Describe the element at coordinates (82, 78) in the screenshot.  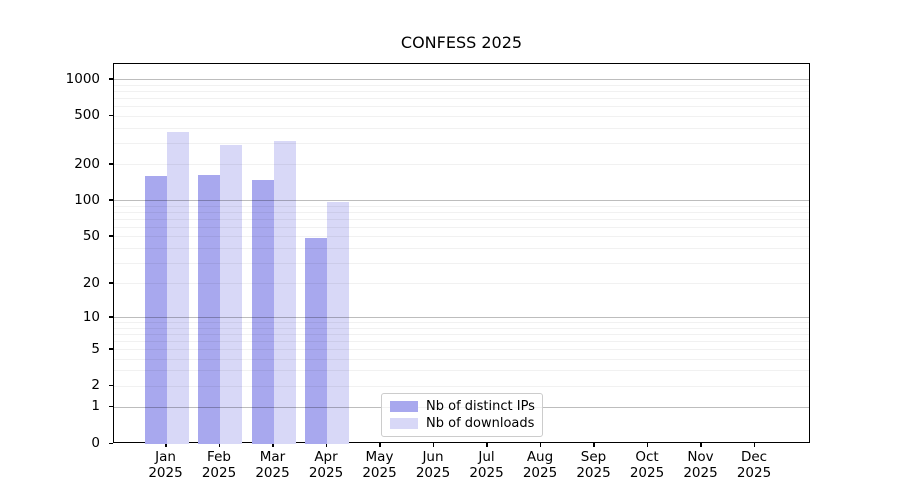
I see `y-tick-label: 1000` at that location.